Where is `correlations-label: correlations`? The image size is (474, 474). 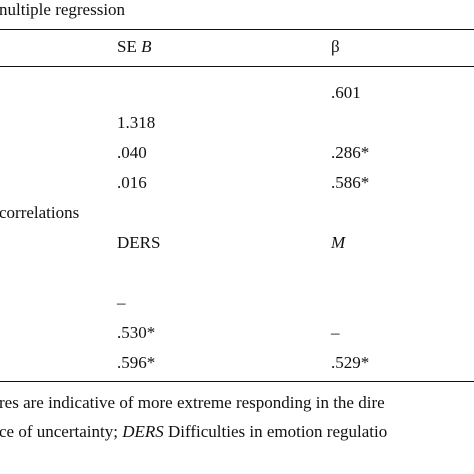
correlations-label: correlations is located at coordinates (40, 212).